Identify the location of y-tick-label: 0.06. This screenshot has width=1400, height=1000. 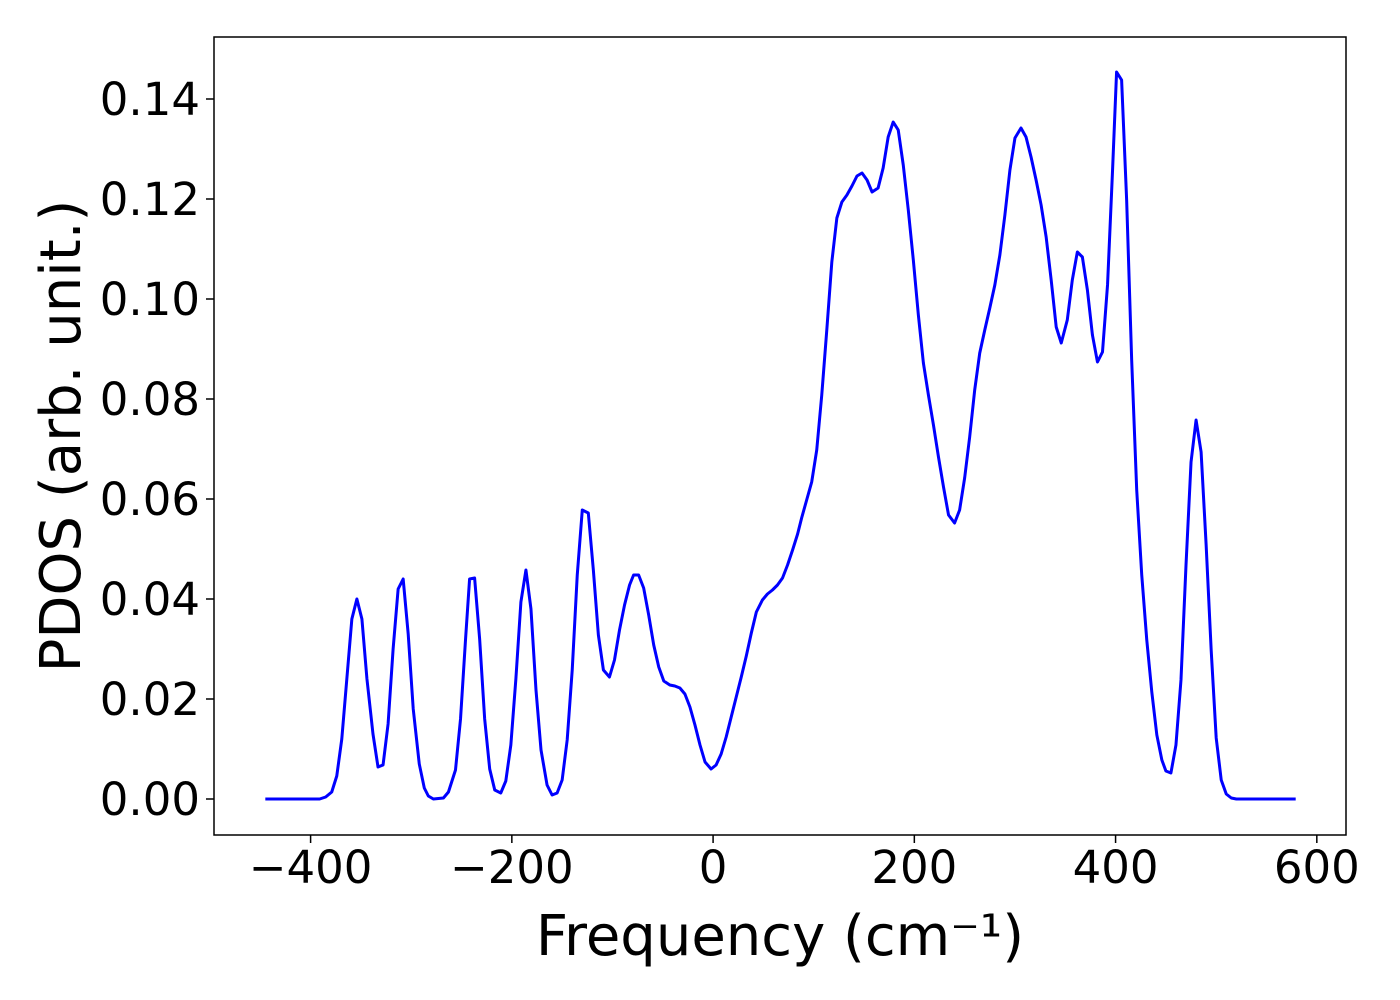
(150, 499).